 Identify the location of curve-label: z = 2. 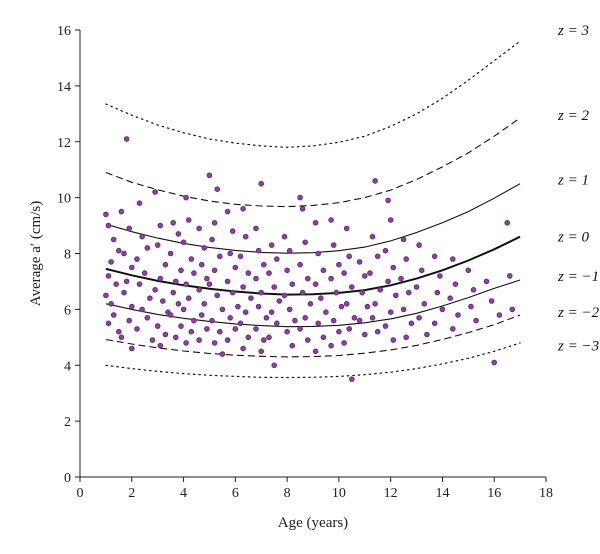
(573, 116).